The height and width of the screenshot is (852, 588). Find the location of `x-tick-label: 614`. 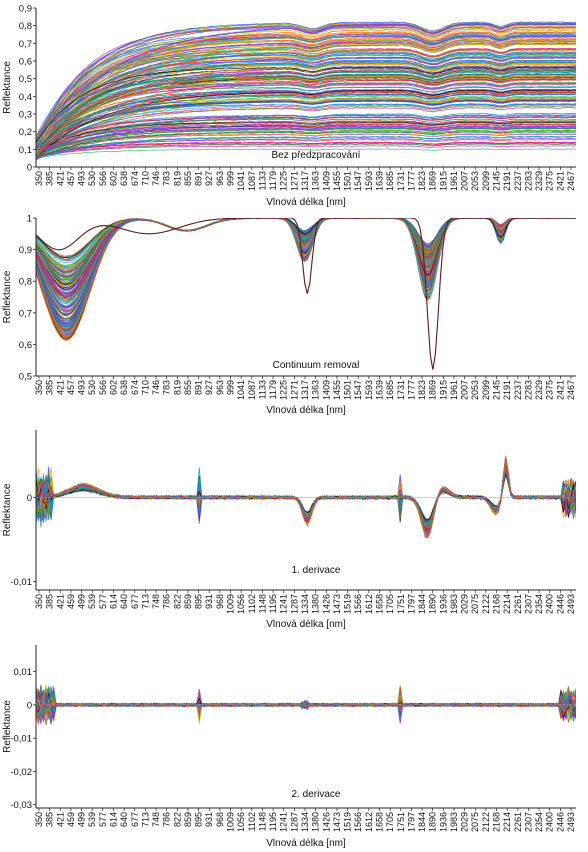

x-tick-label: 614 is located at coordinates (113, 601).